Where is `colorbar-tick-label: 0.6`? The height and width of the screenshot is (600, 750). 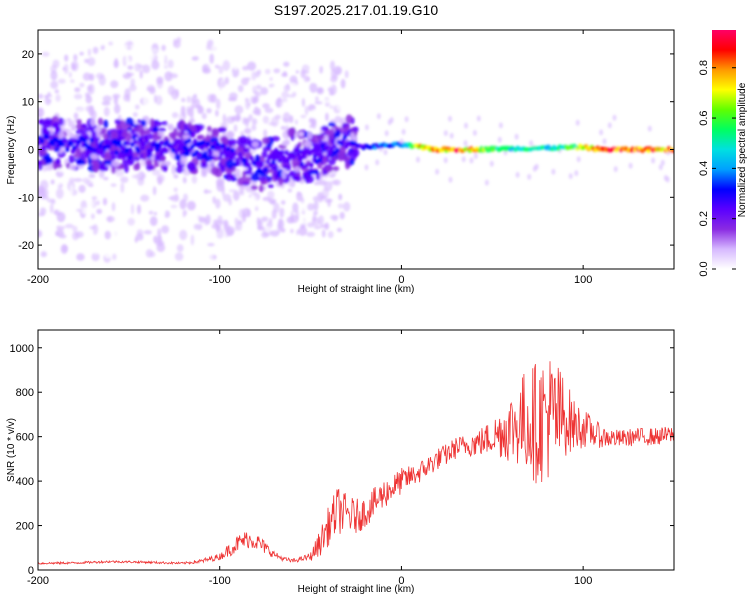
colorbar-tick-label: 0.6 is located at coordinates (704, 117).